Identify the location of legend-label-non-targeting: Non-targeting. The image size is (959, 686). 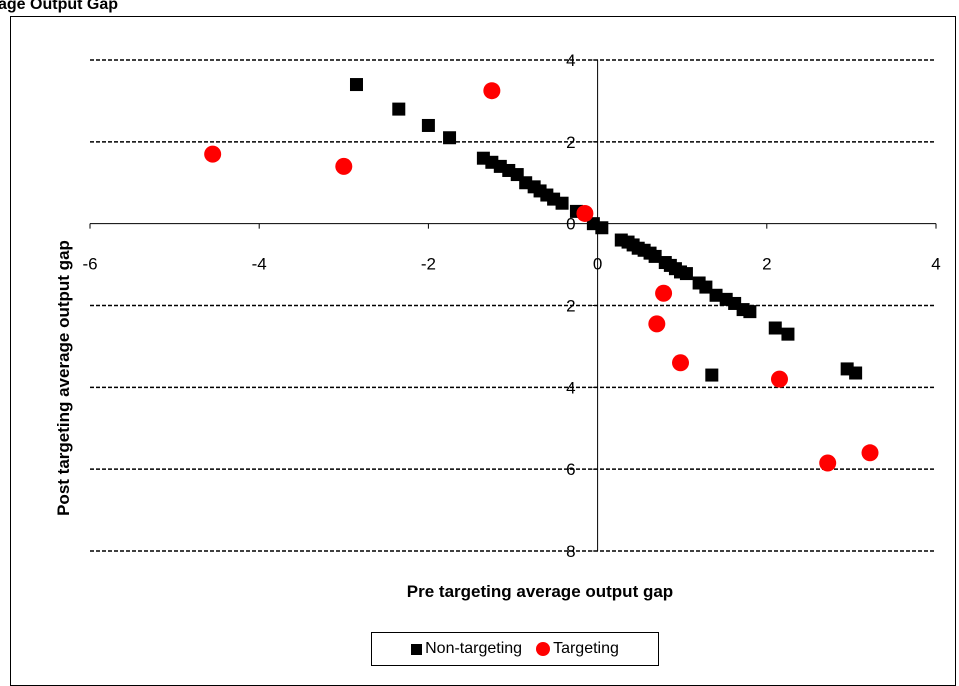
(474, 648).